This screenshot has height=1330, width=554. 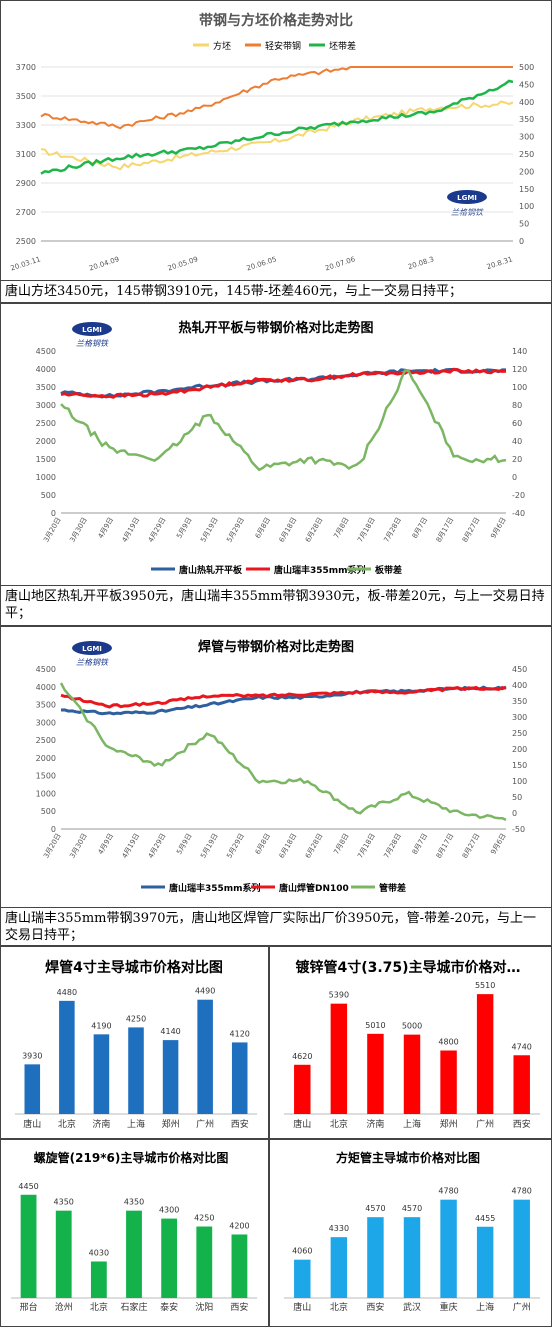 I want to click on chart-title: 热轧开平板与带钢价格对比走势图, so click(x=275, y=328).